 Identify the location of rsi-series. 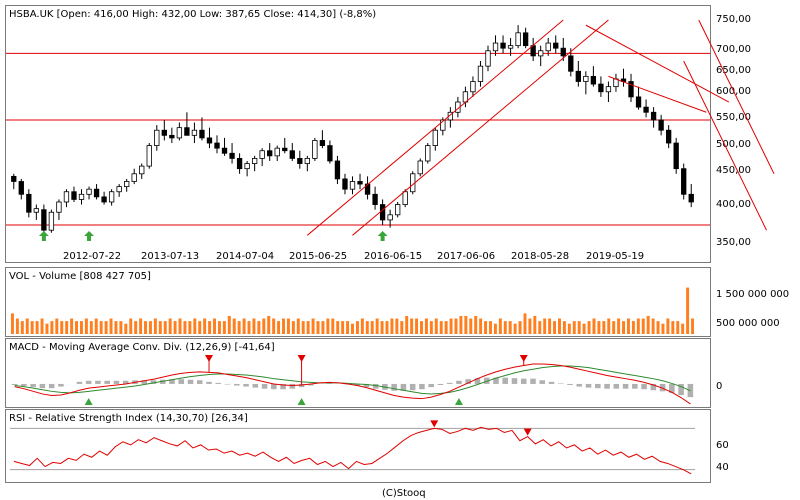
(352, 447).